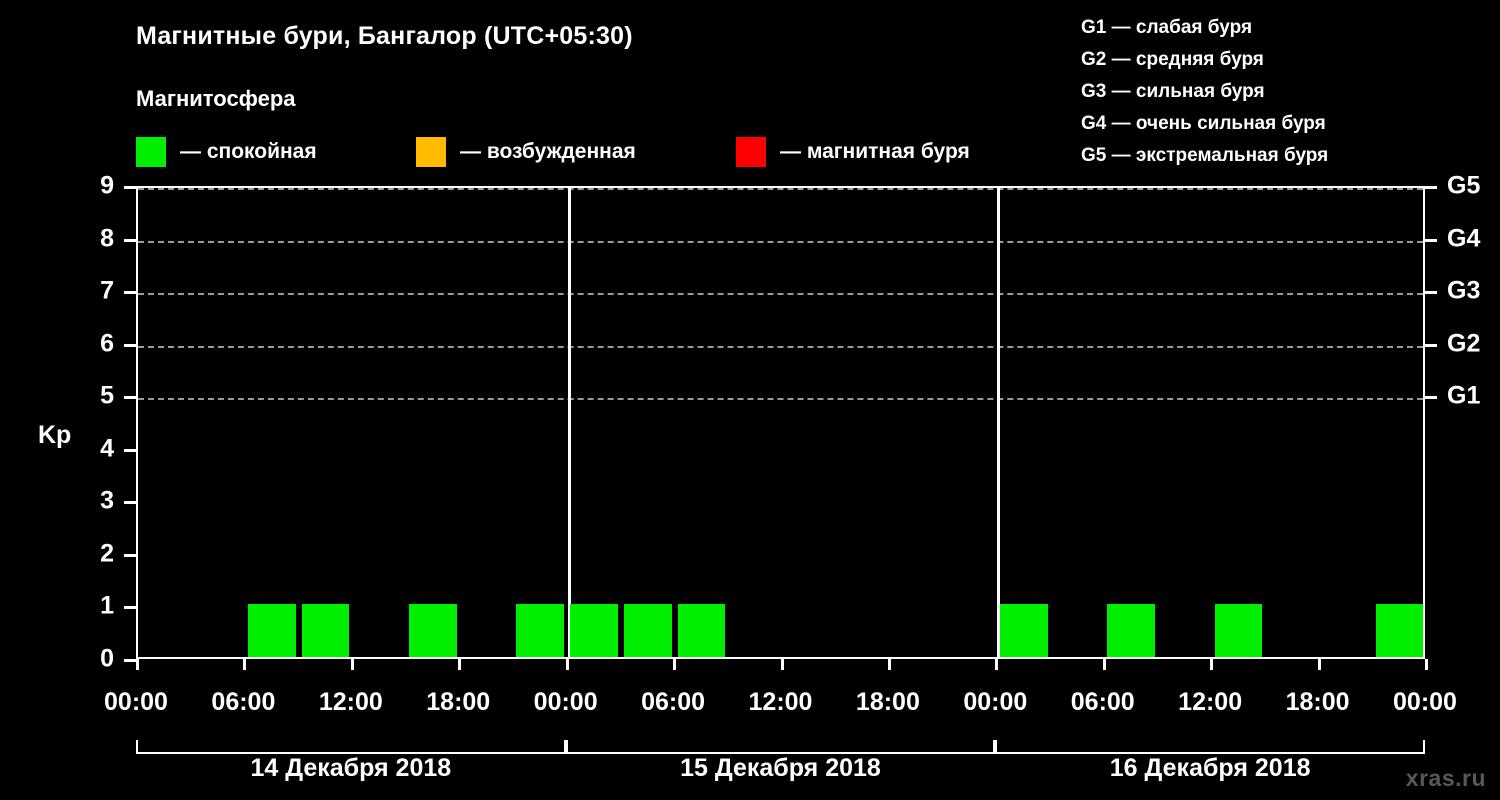  Describe the element at coordinates (1094, 27) in the screenshot. I see `gscale-code-g1: G1` at that location.